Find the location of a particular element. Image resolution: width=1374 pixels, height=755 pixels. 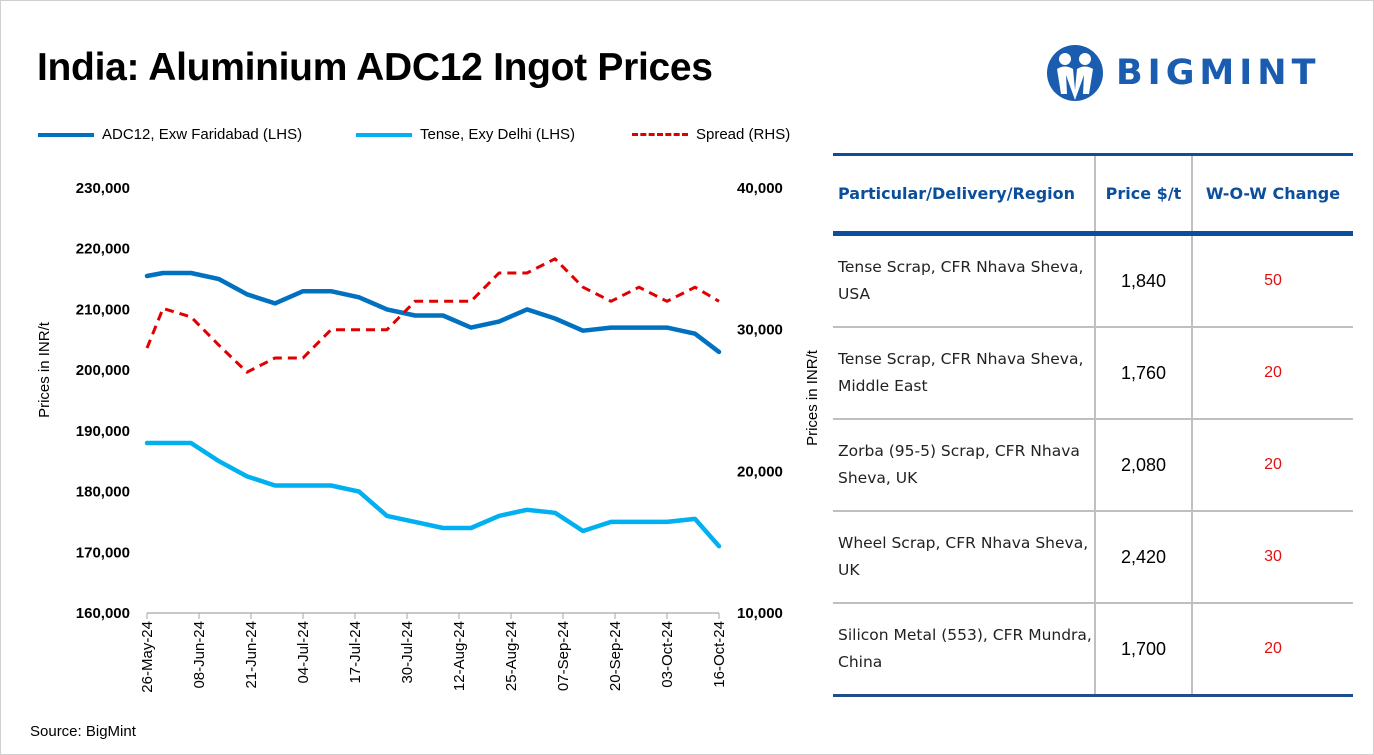

header-particular: Particular/Delivery/Region is located at coordinates (964, 194).